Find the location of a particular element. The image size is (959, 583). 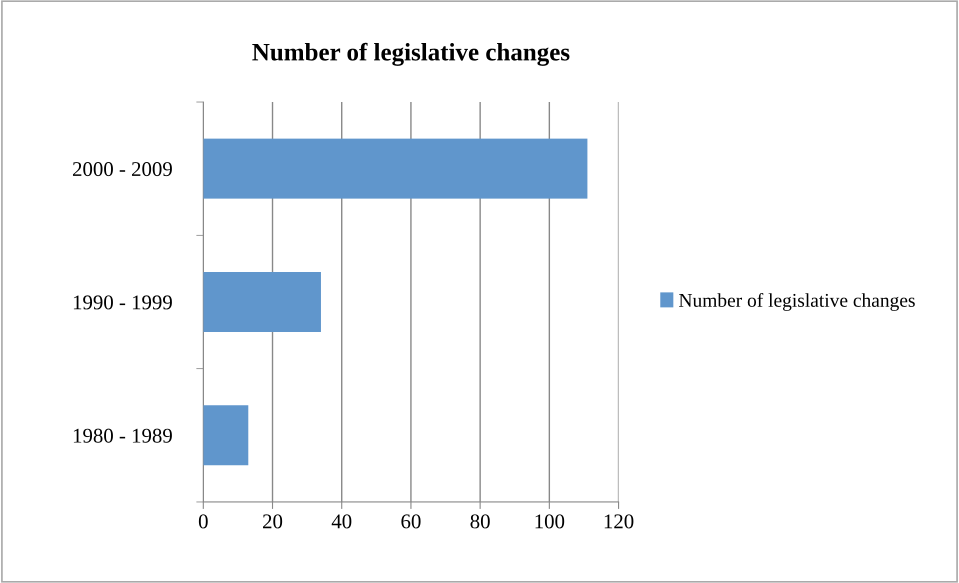

y-tick-label: 1980 - 1989 is located at coordinates (123, 435).